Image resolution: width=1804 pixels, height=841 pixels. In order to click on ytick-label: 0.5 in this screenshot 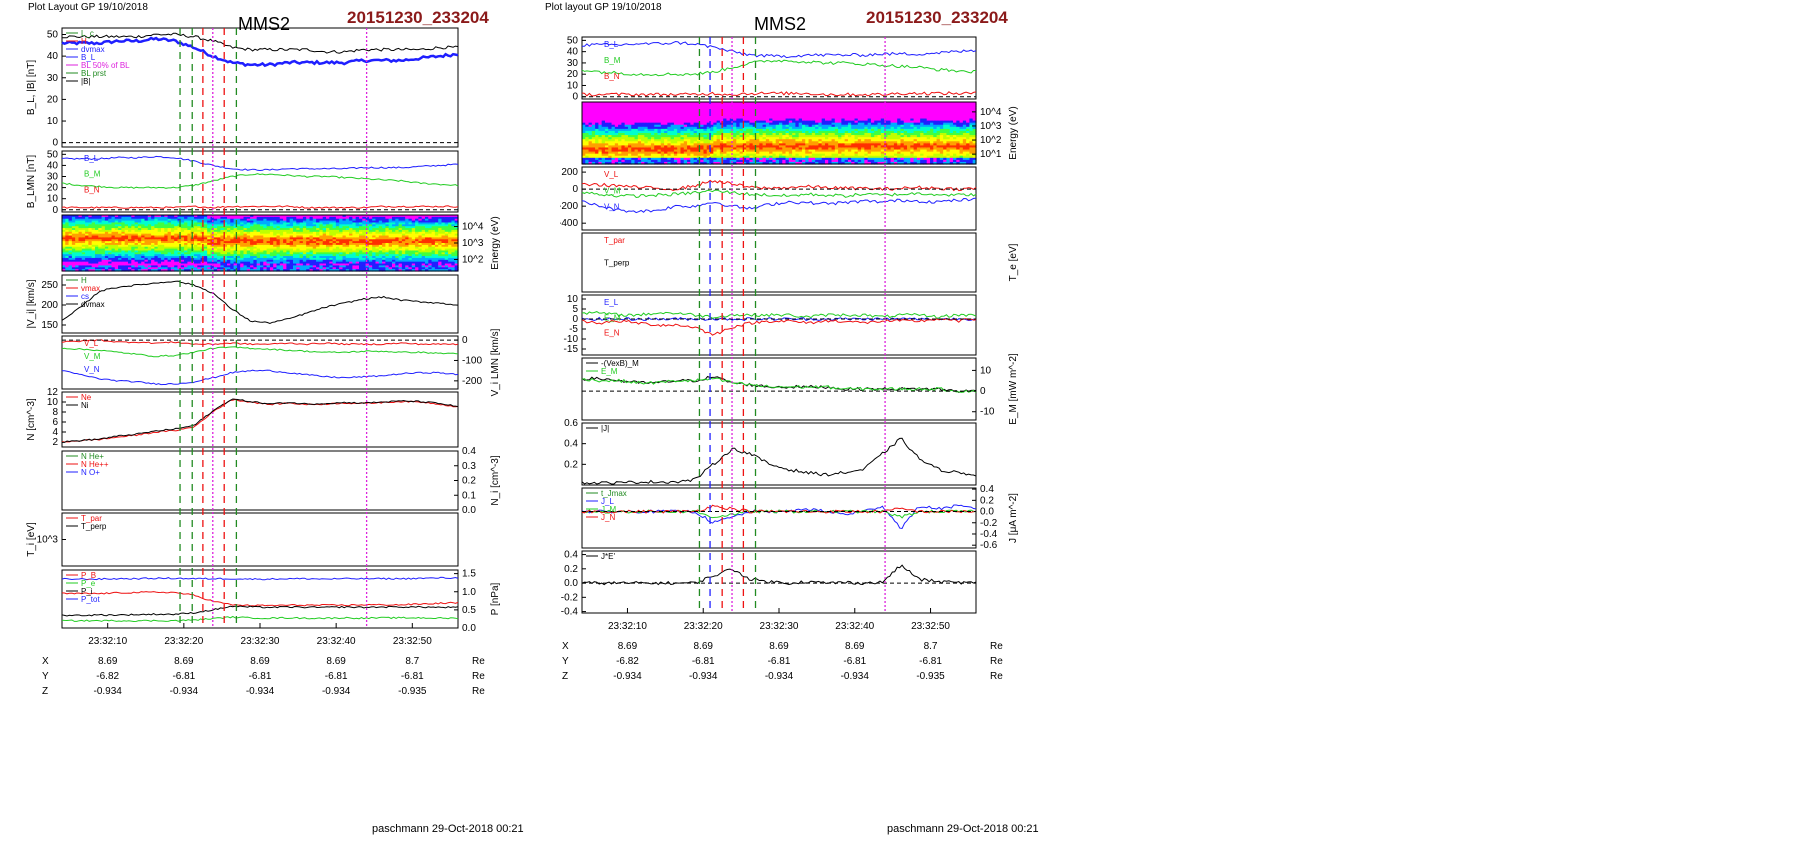, I will do `click(469, 610)`.